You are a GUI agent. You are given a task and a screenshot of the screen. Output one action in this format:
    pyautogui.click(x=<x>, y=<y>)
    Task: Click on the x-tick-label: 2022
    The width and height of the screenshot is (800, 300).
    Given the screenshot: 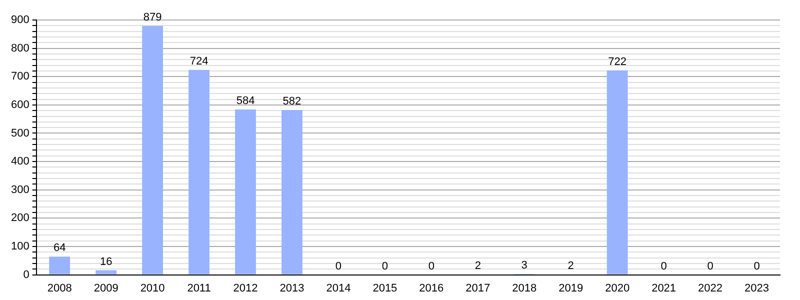 What is the action you would take?
    pyautogui.click(x=710, y=288)
    